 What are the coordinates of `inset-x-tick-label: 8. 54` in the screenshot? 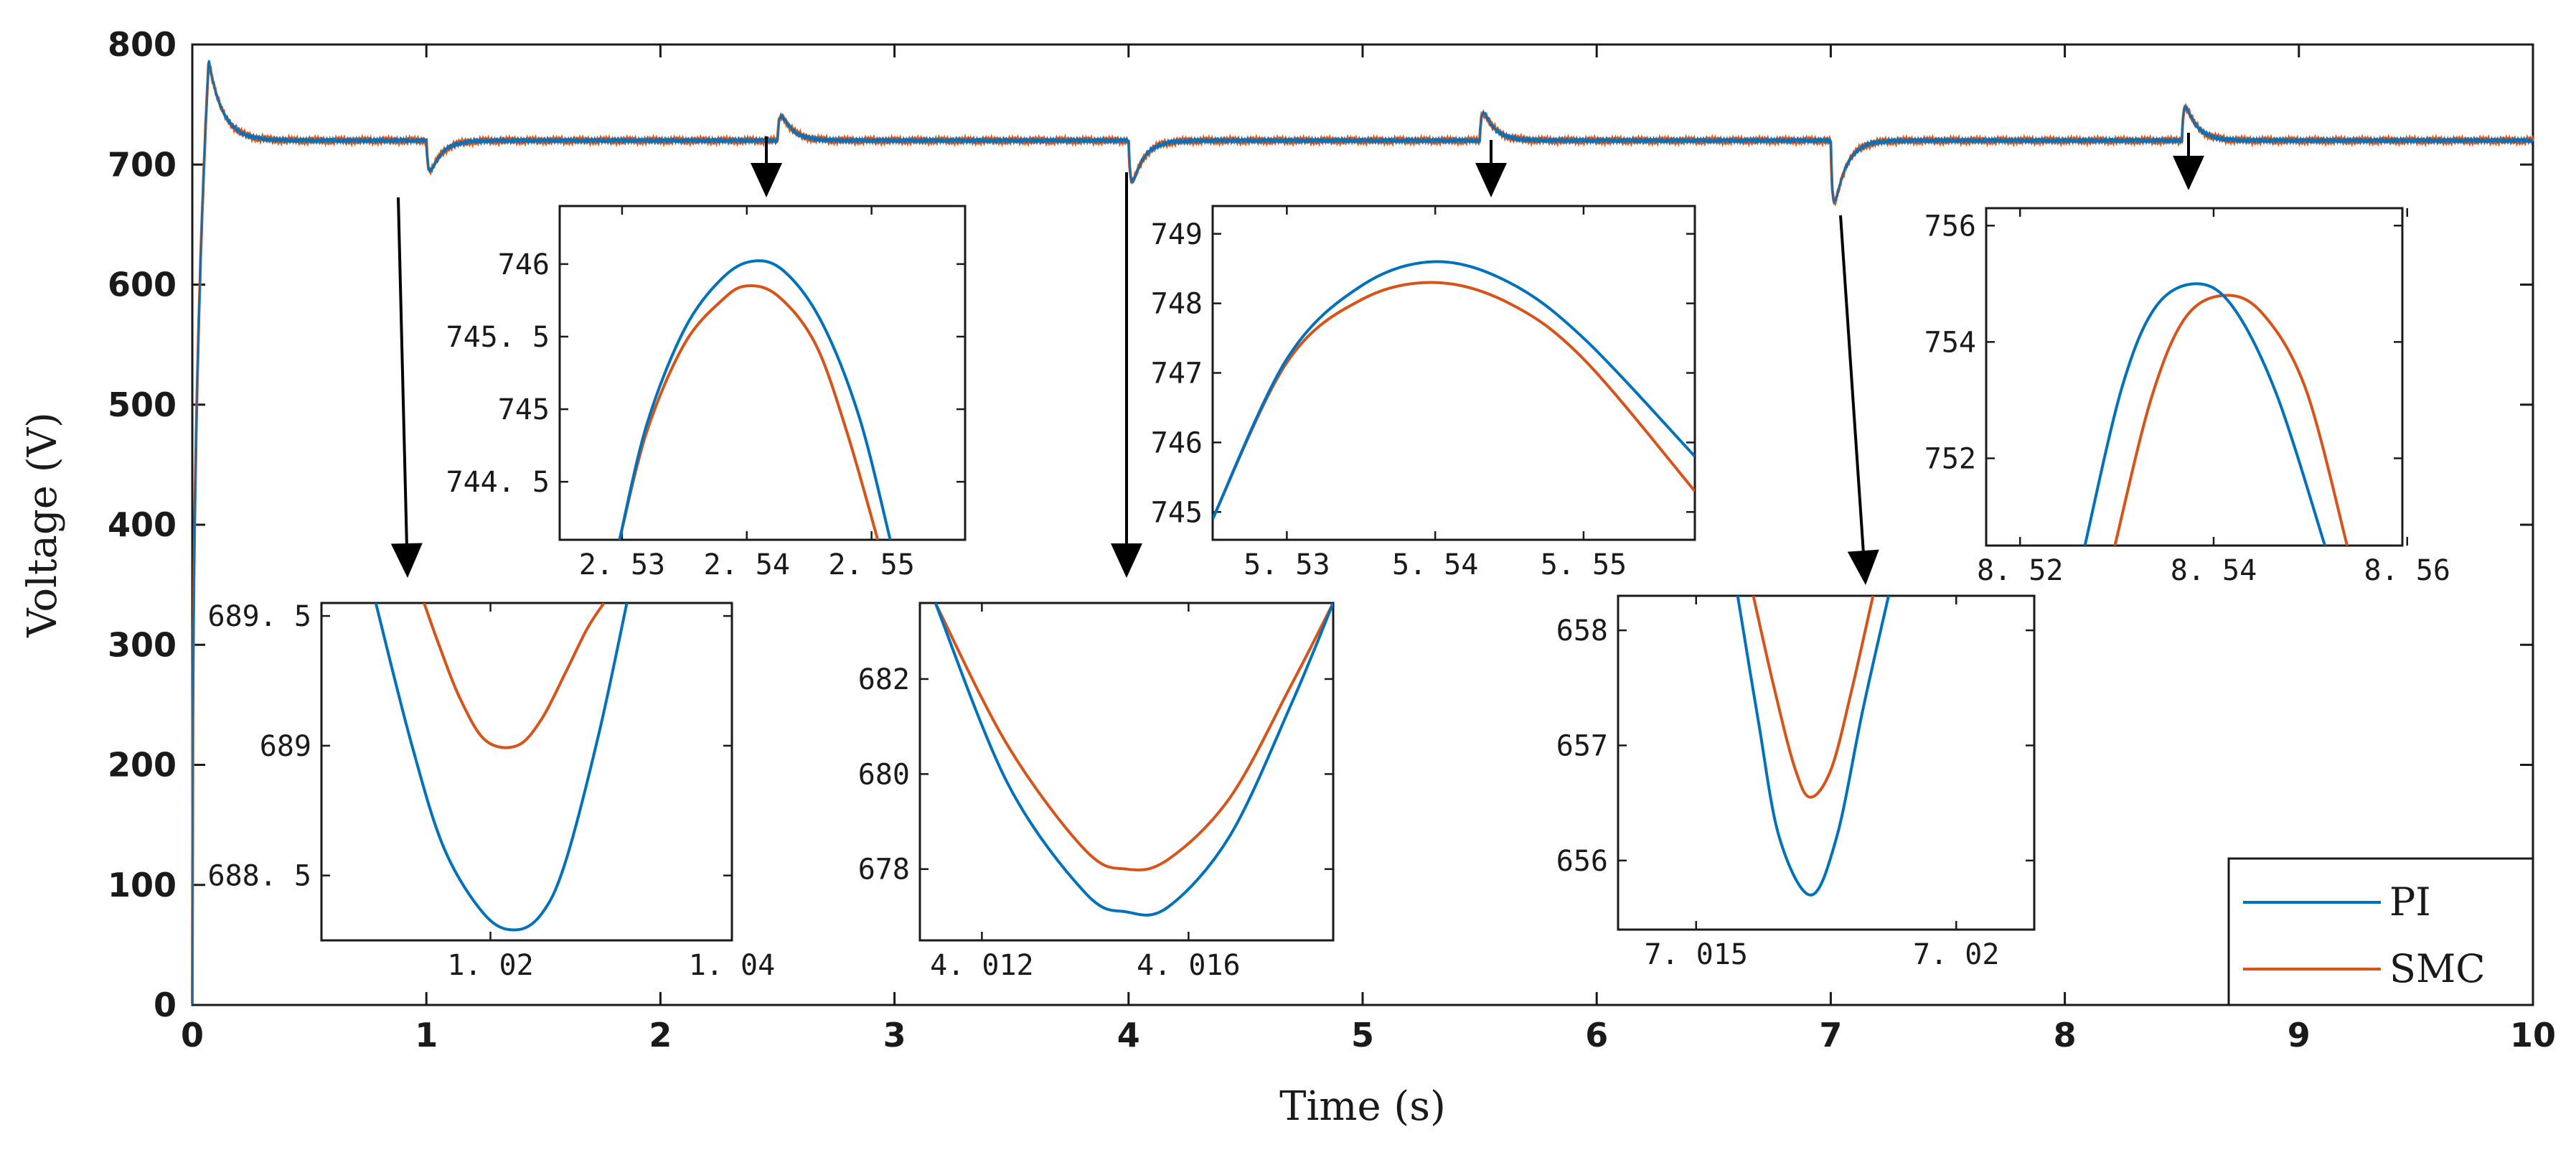 It's located at (2214, 570).